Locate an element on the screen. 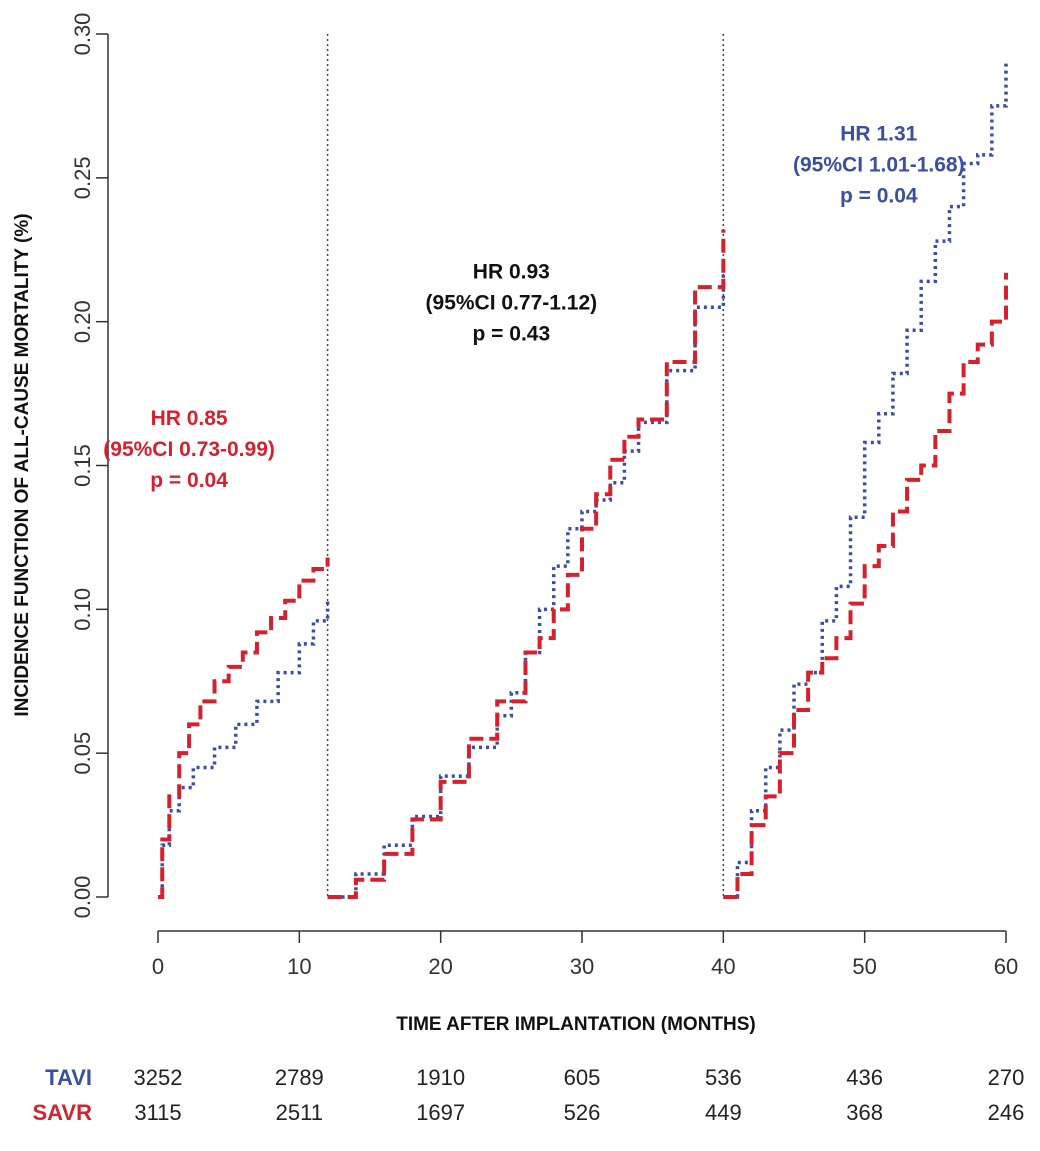 This screenshot has width=1040, height=1151. y-tick-label: 0.25 is located at coordinates (82, 177).